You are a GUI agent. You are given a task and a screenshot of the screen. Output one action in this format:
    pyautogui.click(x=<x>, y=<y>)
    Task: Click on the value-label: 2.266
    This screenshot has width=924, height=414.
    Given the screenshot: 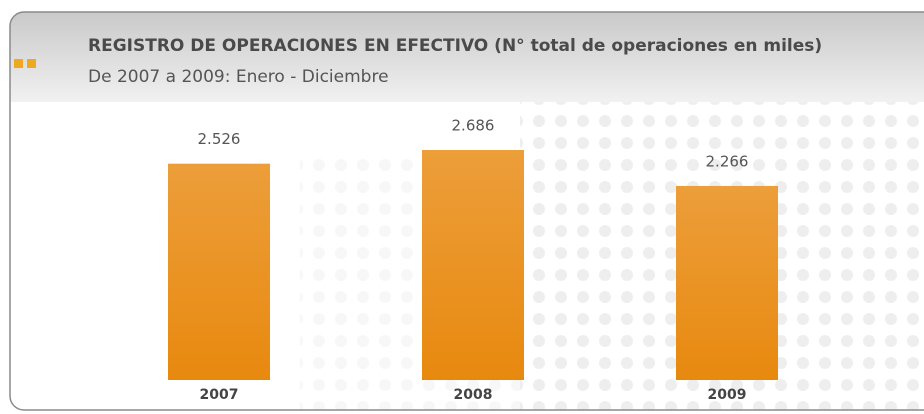 What is the action you would take?
    pyautogui.click(x=727, y=161)
    